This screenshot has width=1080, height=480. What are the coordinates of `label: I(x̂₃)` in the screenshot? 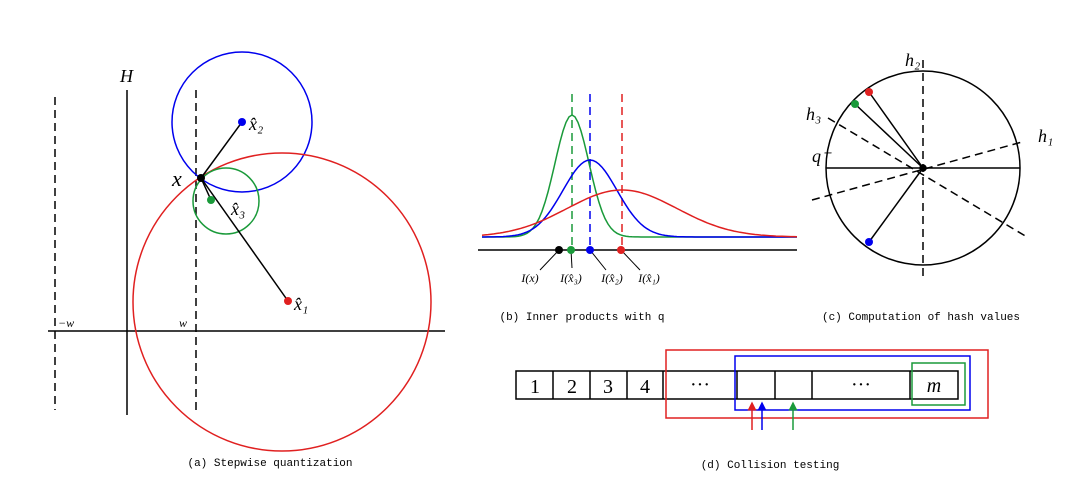 It's located at (570, 278).